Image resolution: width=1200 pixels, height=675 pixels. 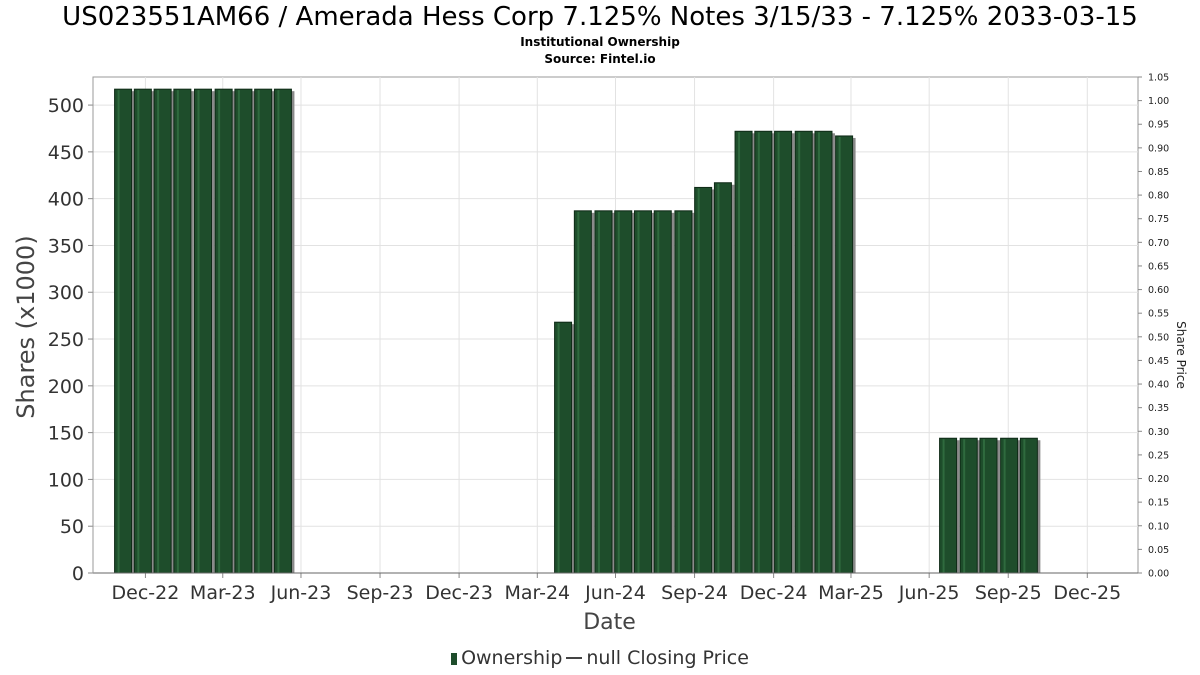 I want to click on y2-tick-label: 0.05, so click(x=1158, y=550).